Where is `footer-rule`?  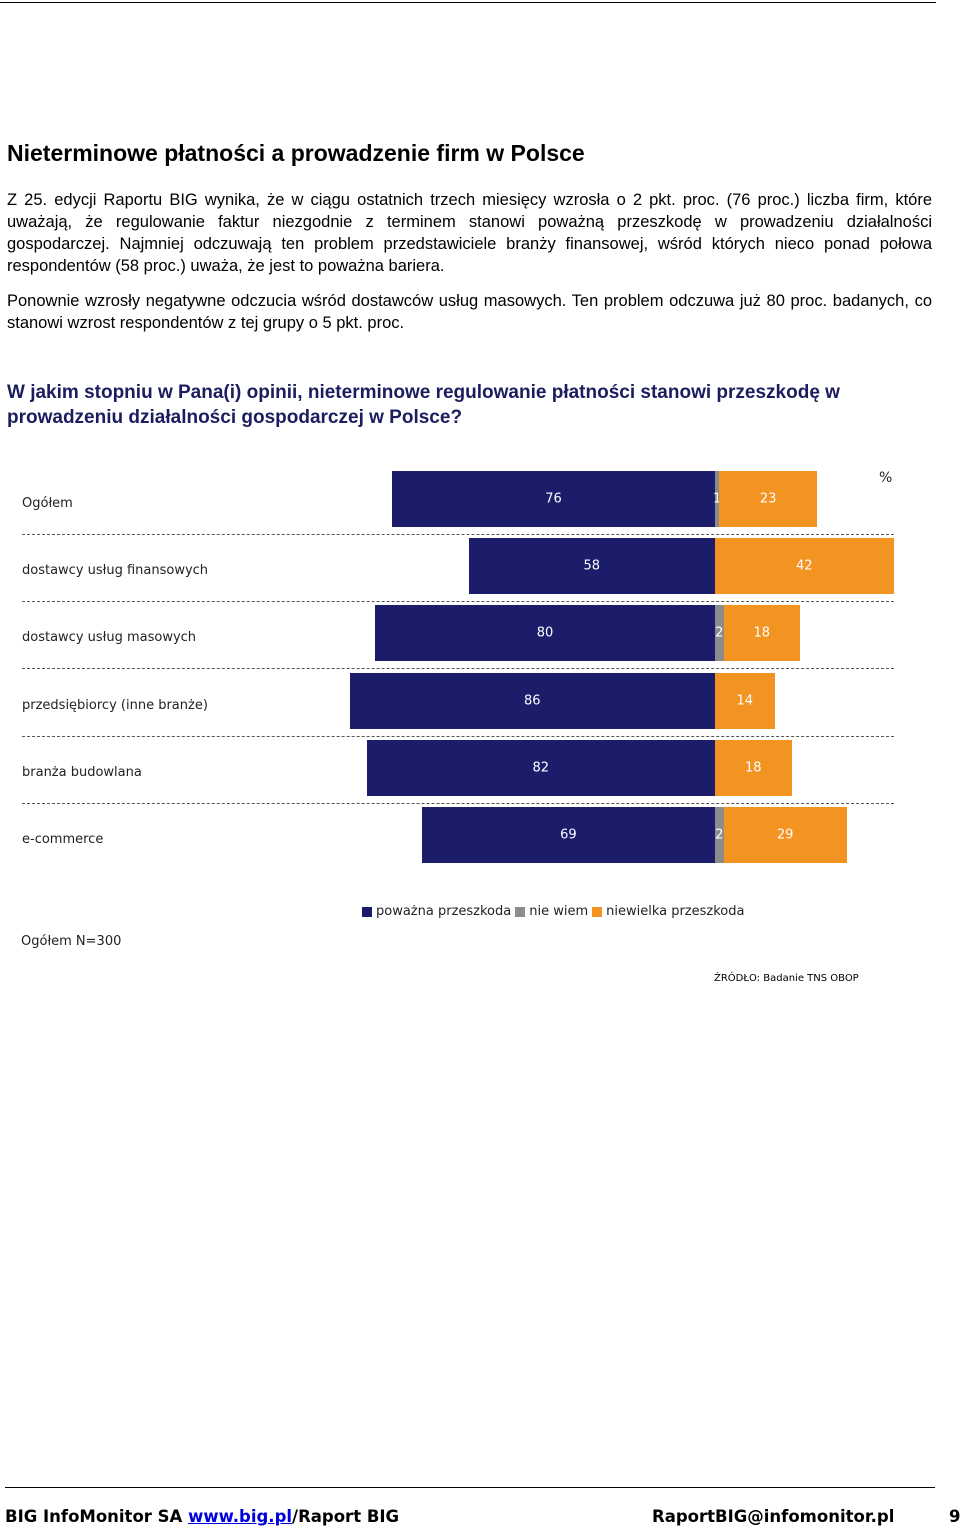
footer-rule is located at coordinates (470, 1487).